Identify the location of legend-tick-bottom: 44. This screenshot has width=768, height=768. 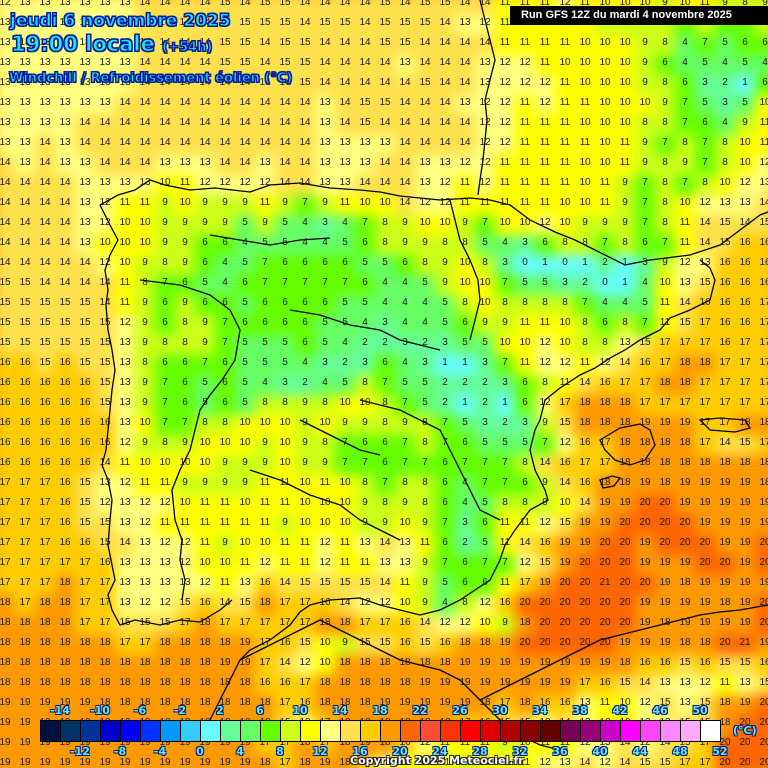
(640, 751).